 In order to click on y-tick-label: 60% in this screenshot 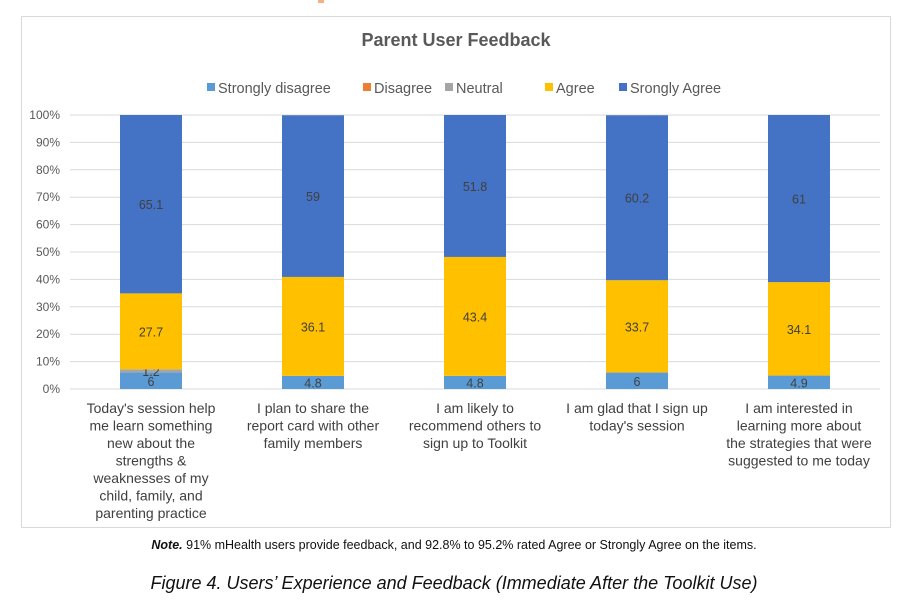, I will do `click(48, 225)`.